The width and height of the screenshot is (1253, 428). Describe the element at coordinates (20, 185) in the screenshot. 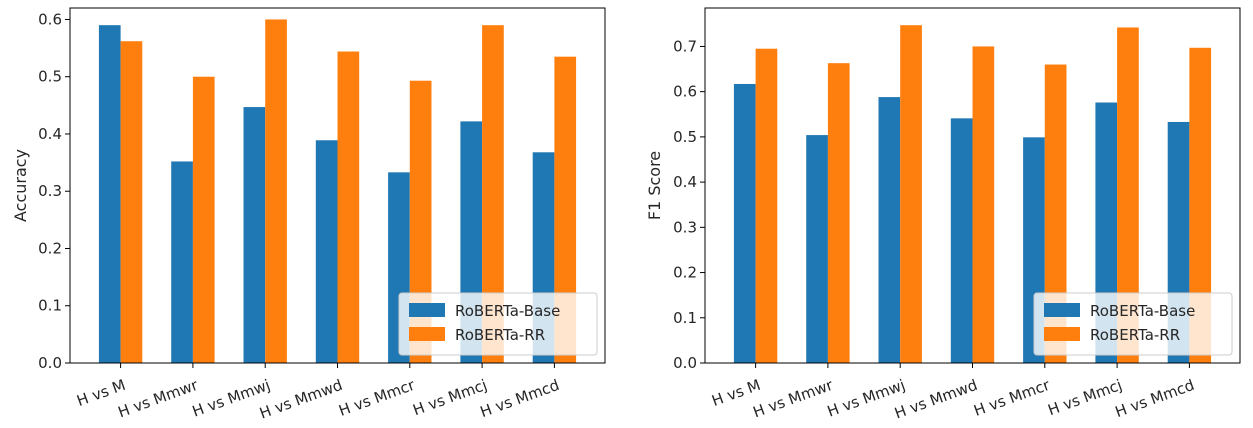

I see `y-axis-label: Accuracy` at that location.